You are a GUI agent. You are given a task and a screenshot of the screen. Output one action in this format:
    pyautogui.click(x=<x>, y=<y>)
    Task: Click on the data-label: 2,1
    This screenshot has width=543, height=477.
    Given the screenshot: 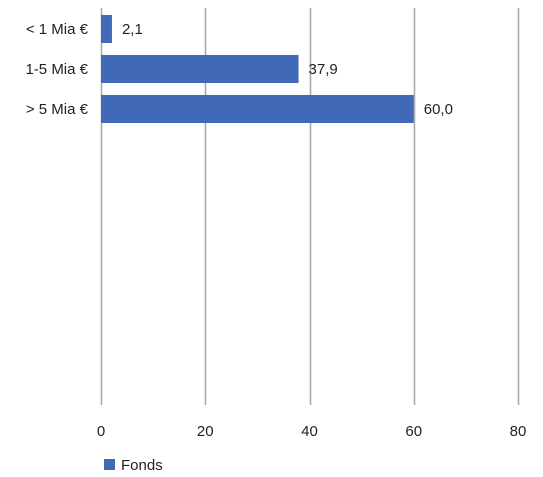 What is the action you would take?
    pyautogui.click(x=132, y=29)
    